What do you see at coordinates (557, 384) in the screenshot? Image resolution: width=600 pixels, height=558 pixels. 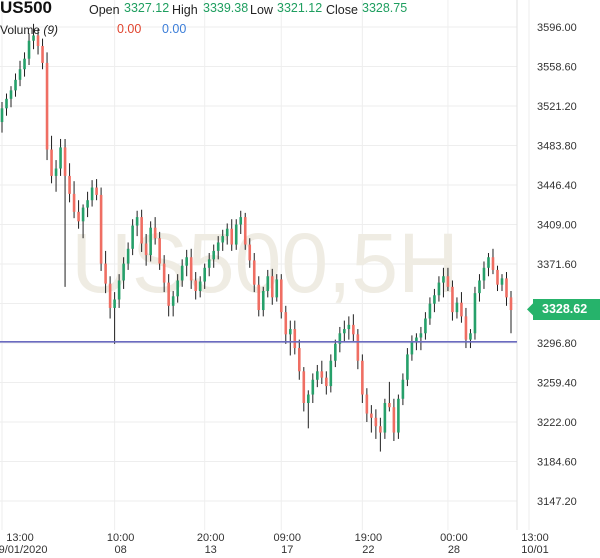 I see `y-tick-label: 3259.40` at bounding box center [557, 384].